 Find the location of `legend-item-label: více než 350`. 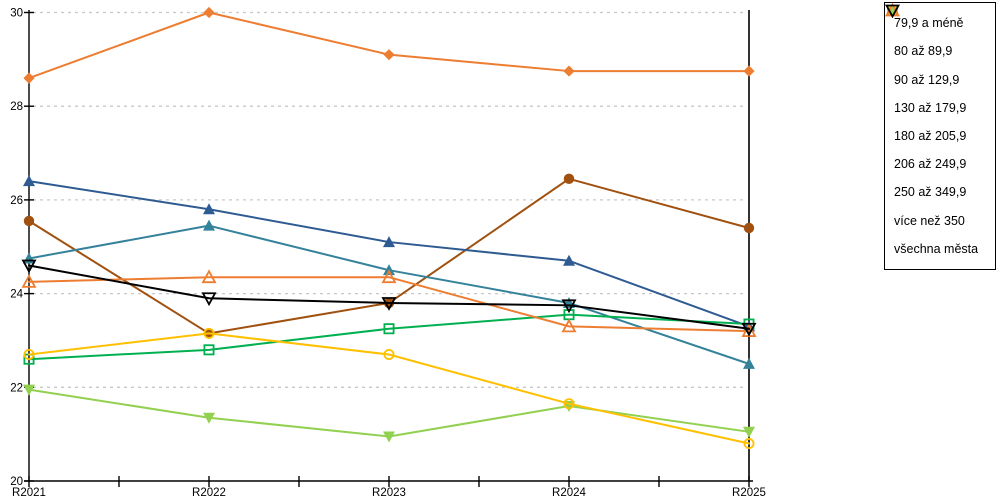

legend-item-label: více než 350 is located at coordinates (929, 220).